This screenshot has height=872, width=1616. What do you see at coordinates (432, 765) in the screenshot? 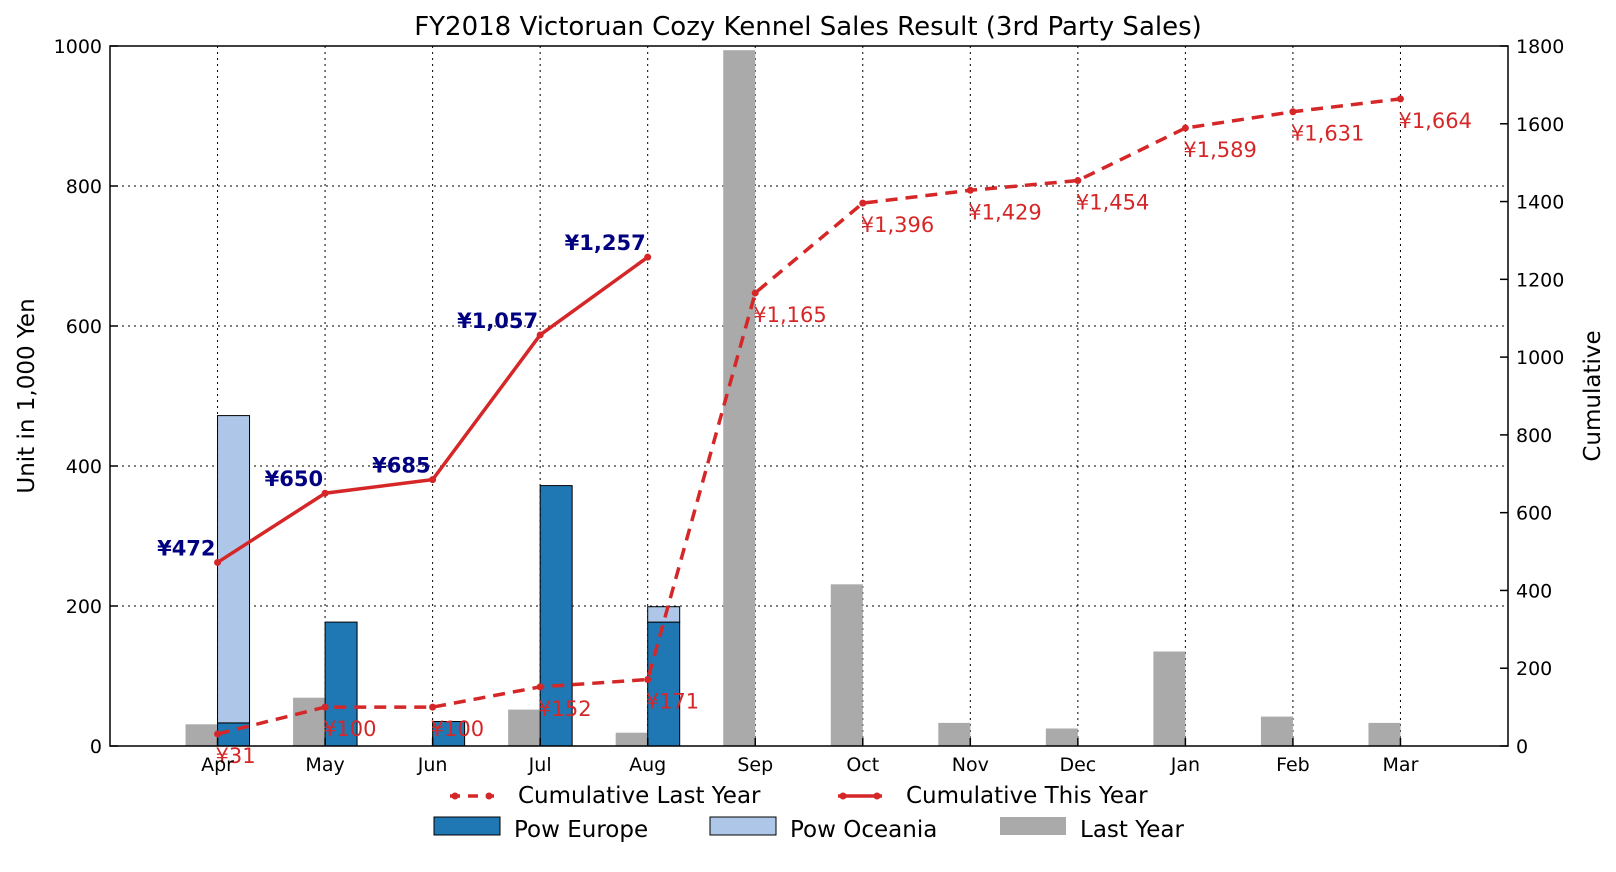
I see `x-tick-label: Jun` at bounding box center [432, 765].